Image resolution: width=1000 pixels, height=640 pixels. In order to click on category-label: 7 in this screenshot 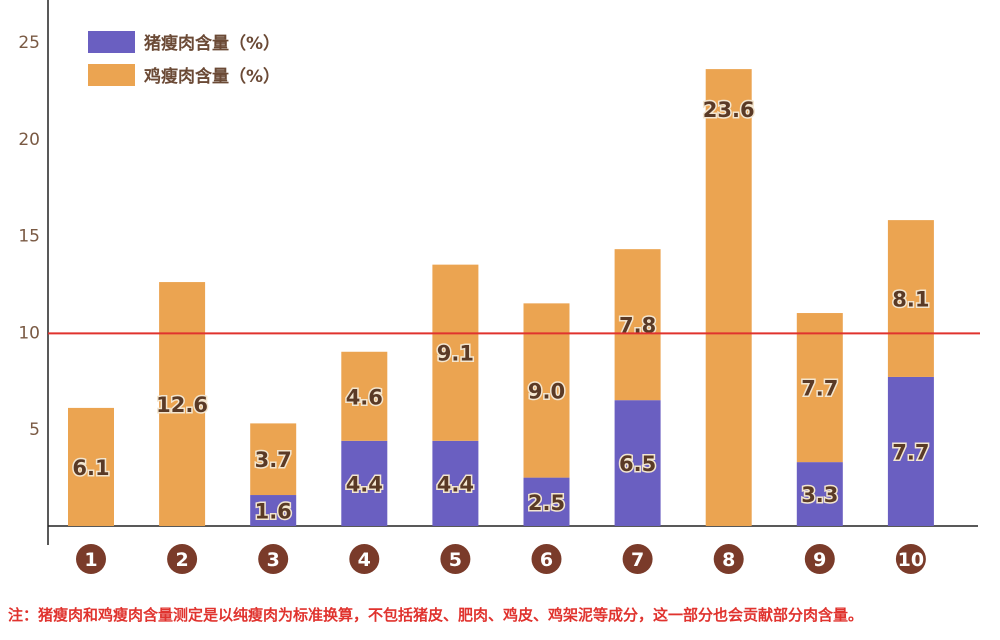, I will do `click(637, 560)`.